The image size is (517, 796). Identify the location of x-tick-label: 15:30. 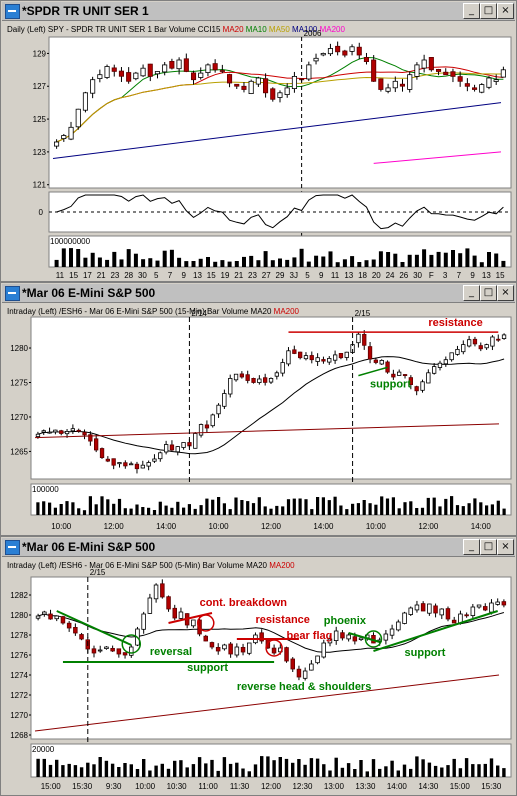
(491, 786).